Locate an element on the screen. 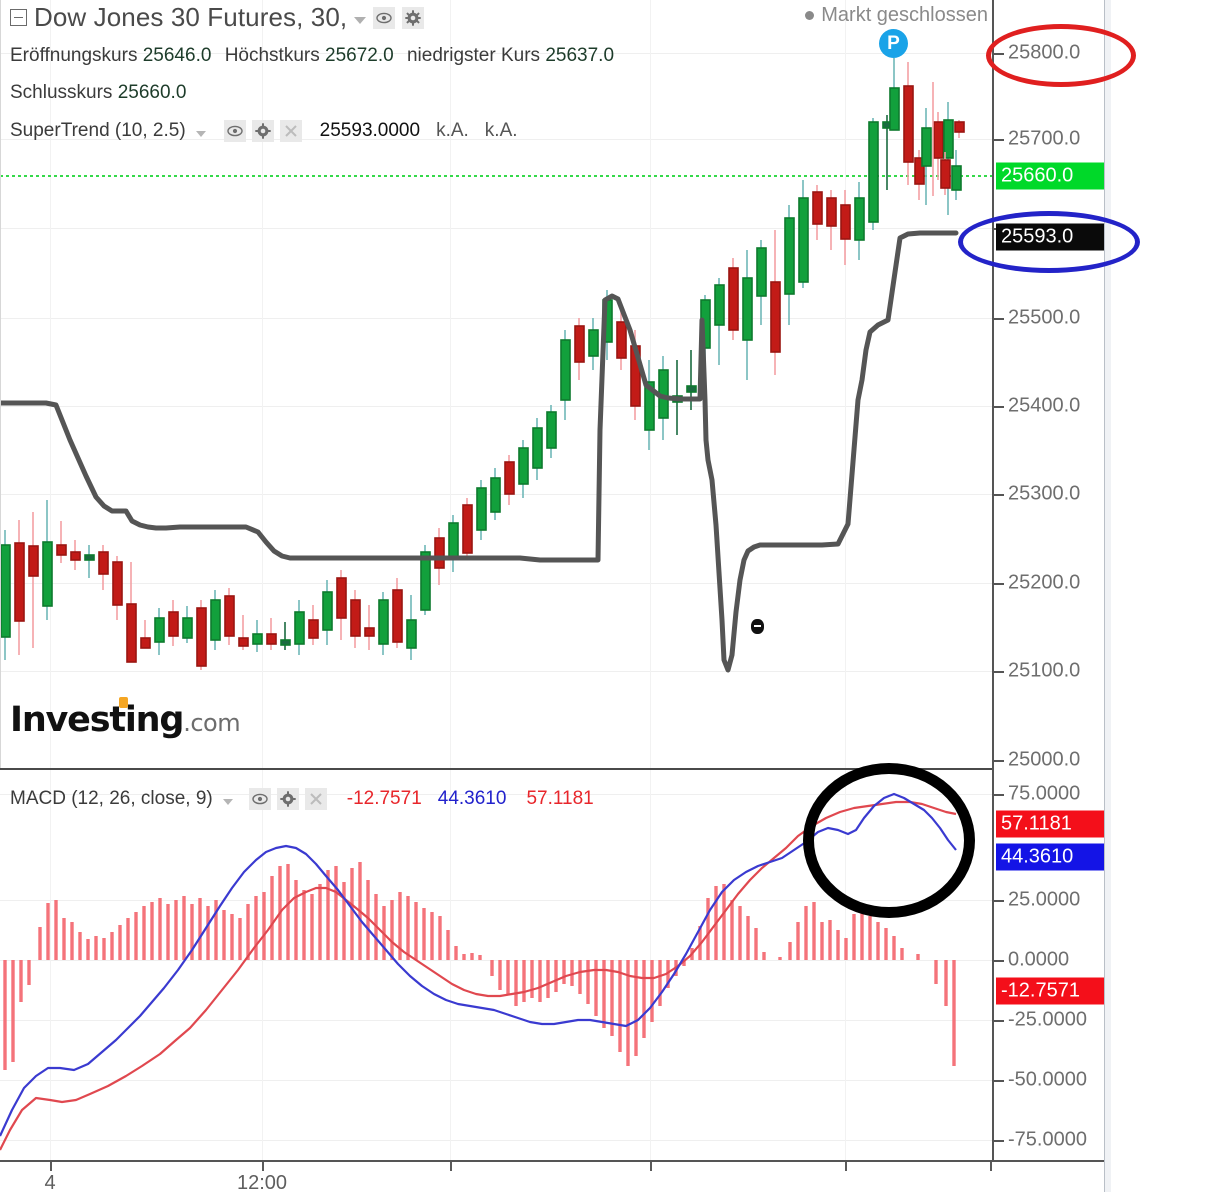 The width and height of the screenshot is (1230, 1195). axis-label: -75.0000 is located at coordinates (1047, 1139).